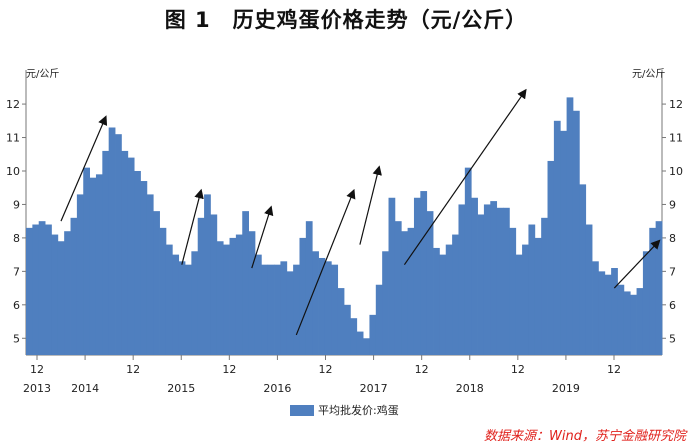 This screenshot has width=692, height=445. Describe the element at coordinates (470, 388) in the screenshot. I see `x-tick-year: 2018` at that location.